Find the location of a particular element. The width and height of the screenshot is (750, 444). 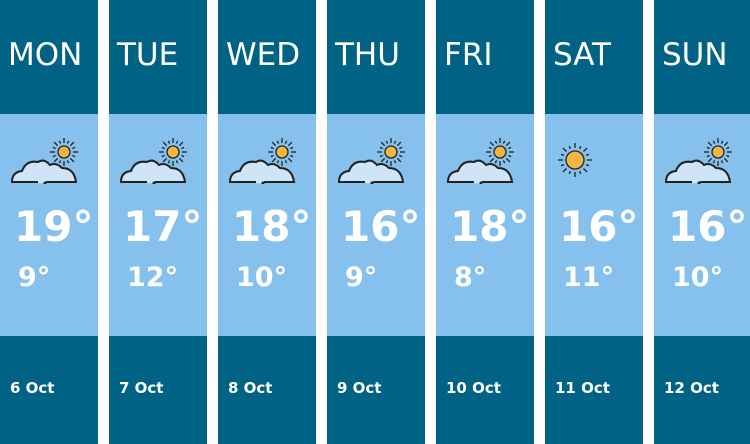

day-body: 16° 9° is located at coordinates (376, 225).